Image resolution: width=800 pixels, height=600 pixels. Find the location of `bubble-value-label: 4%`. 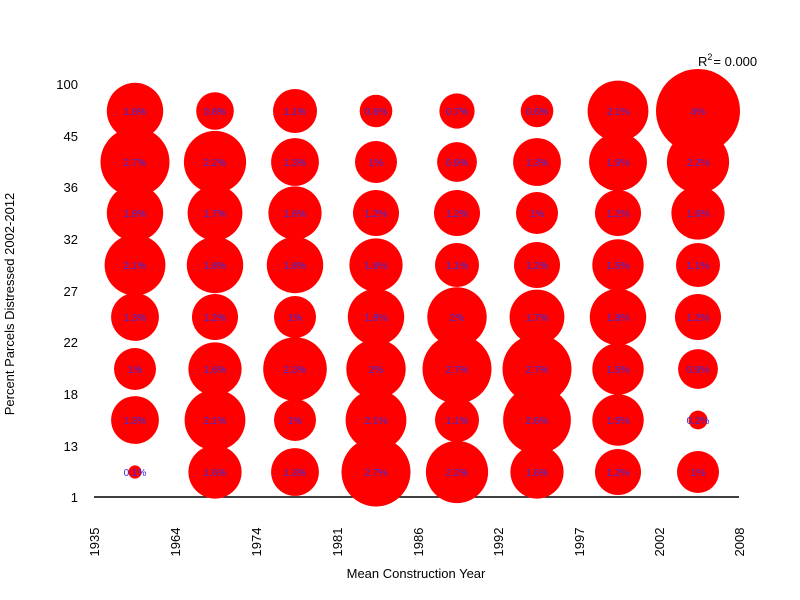

bubble-value-label: 4% is located at coordinates (698, 112).